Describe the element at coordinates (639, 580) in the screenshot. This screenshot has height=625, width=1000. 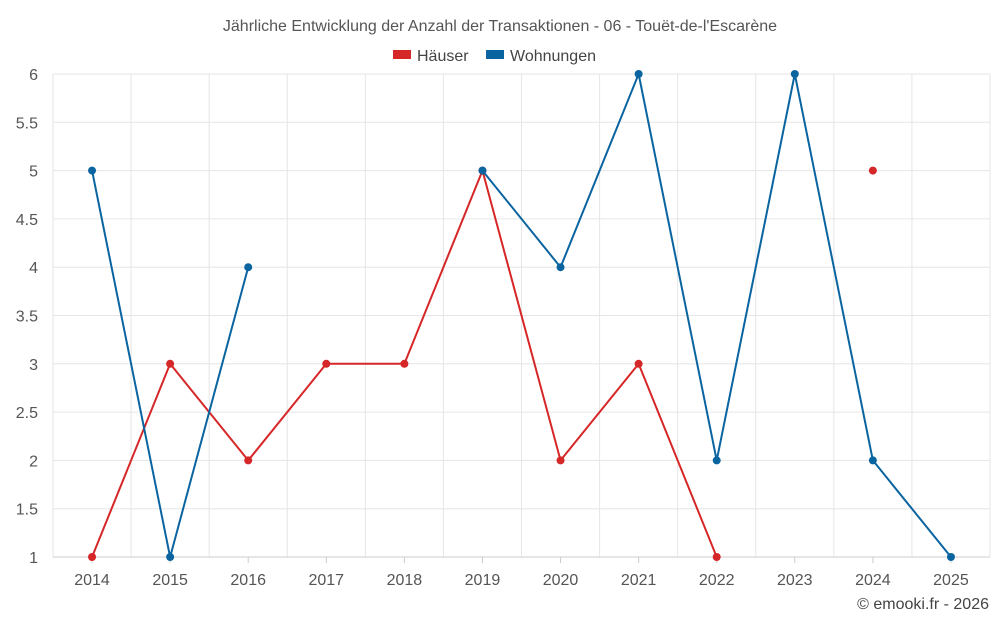
I see `x-tick-label: 2021` at that location.